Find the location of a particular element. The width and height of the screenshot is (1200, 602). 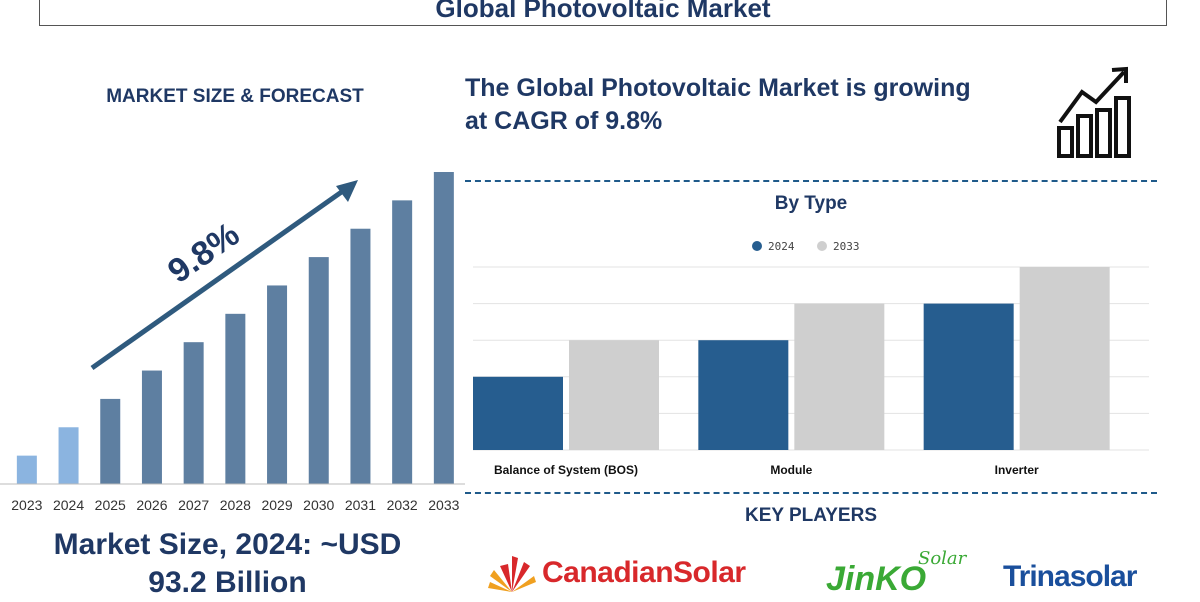

trend-arrow-line is located at coordinates (221, 277).